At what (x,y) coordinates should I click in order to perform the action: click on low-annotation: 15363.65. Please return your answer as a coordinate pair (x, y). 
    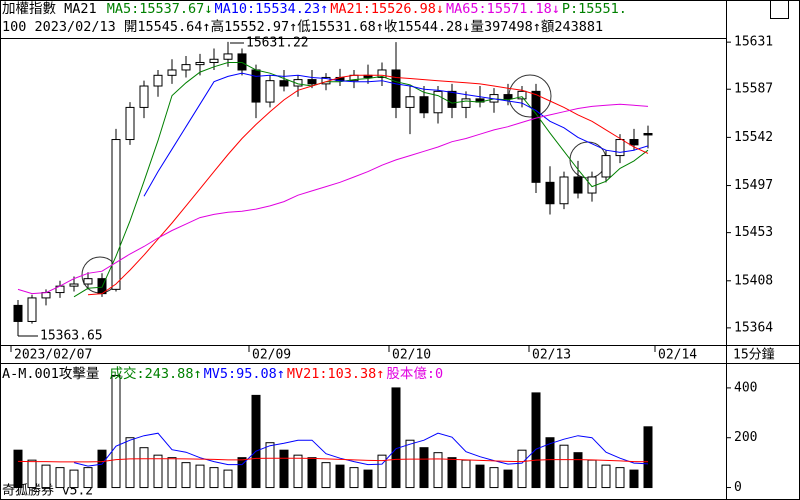
    Looking at the image, I should click on (71, 336).